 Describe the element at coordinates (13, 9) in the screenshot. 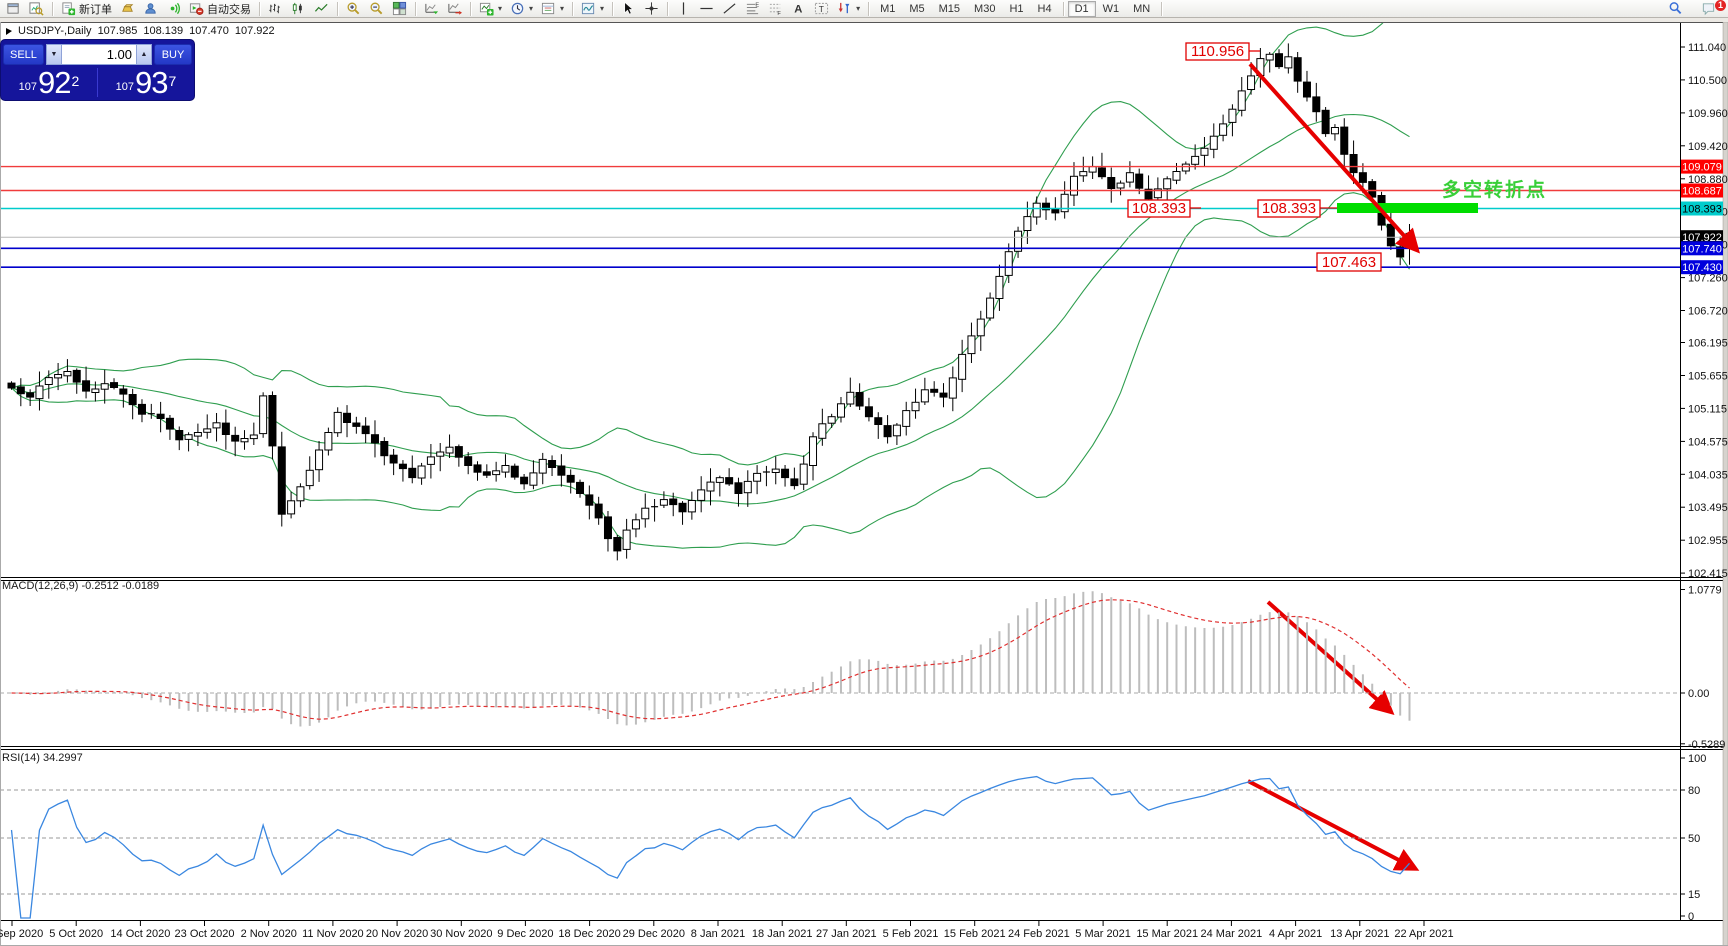

I see `window-button` at that location.